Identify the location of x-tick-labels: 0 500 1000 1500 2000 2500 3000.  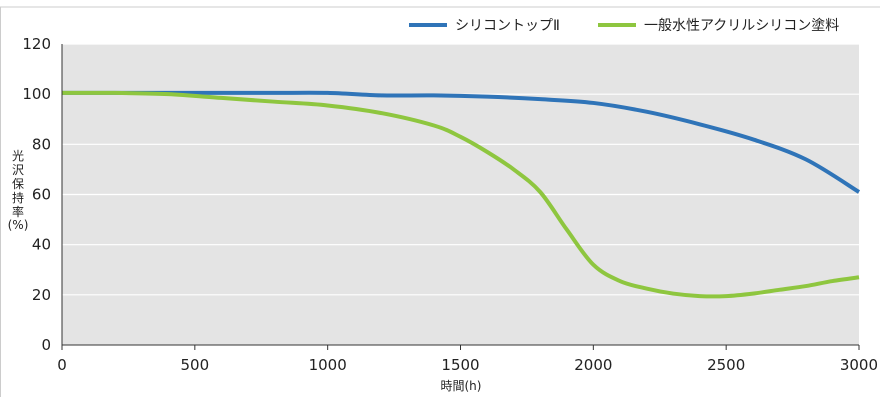
(467, 365).